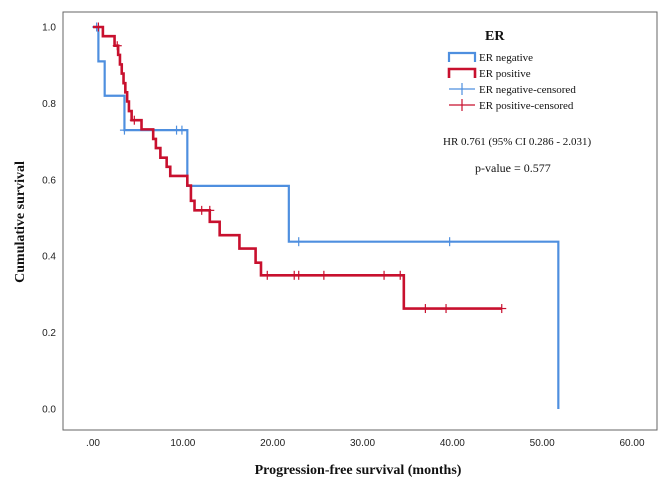 The width and height of the screenshot is (662, 482). I want to click on y-tick-label: 0.6, so click(49, 180).